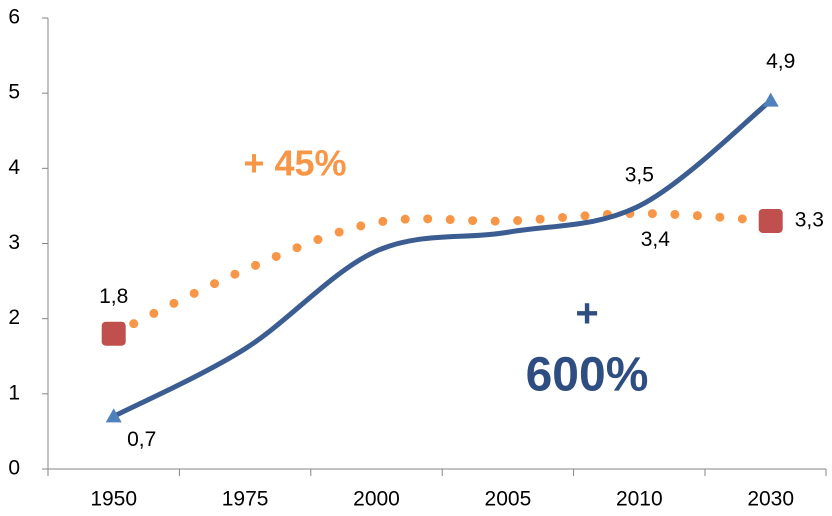 The width and height of the screenshot is (832, 516). Describe the element at coordinates (656, 239) in the screenshot. I see `data-label: 3,4` at that location.